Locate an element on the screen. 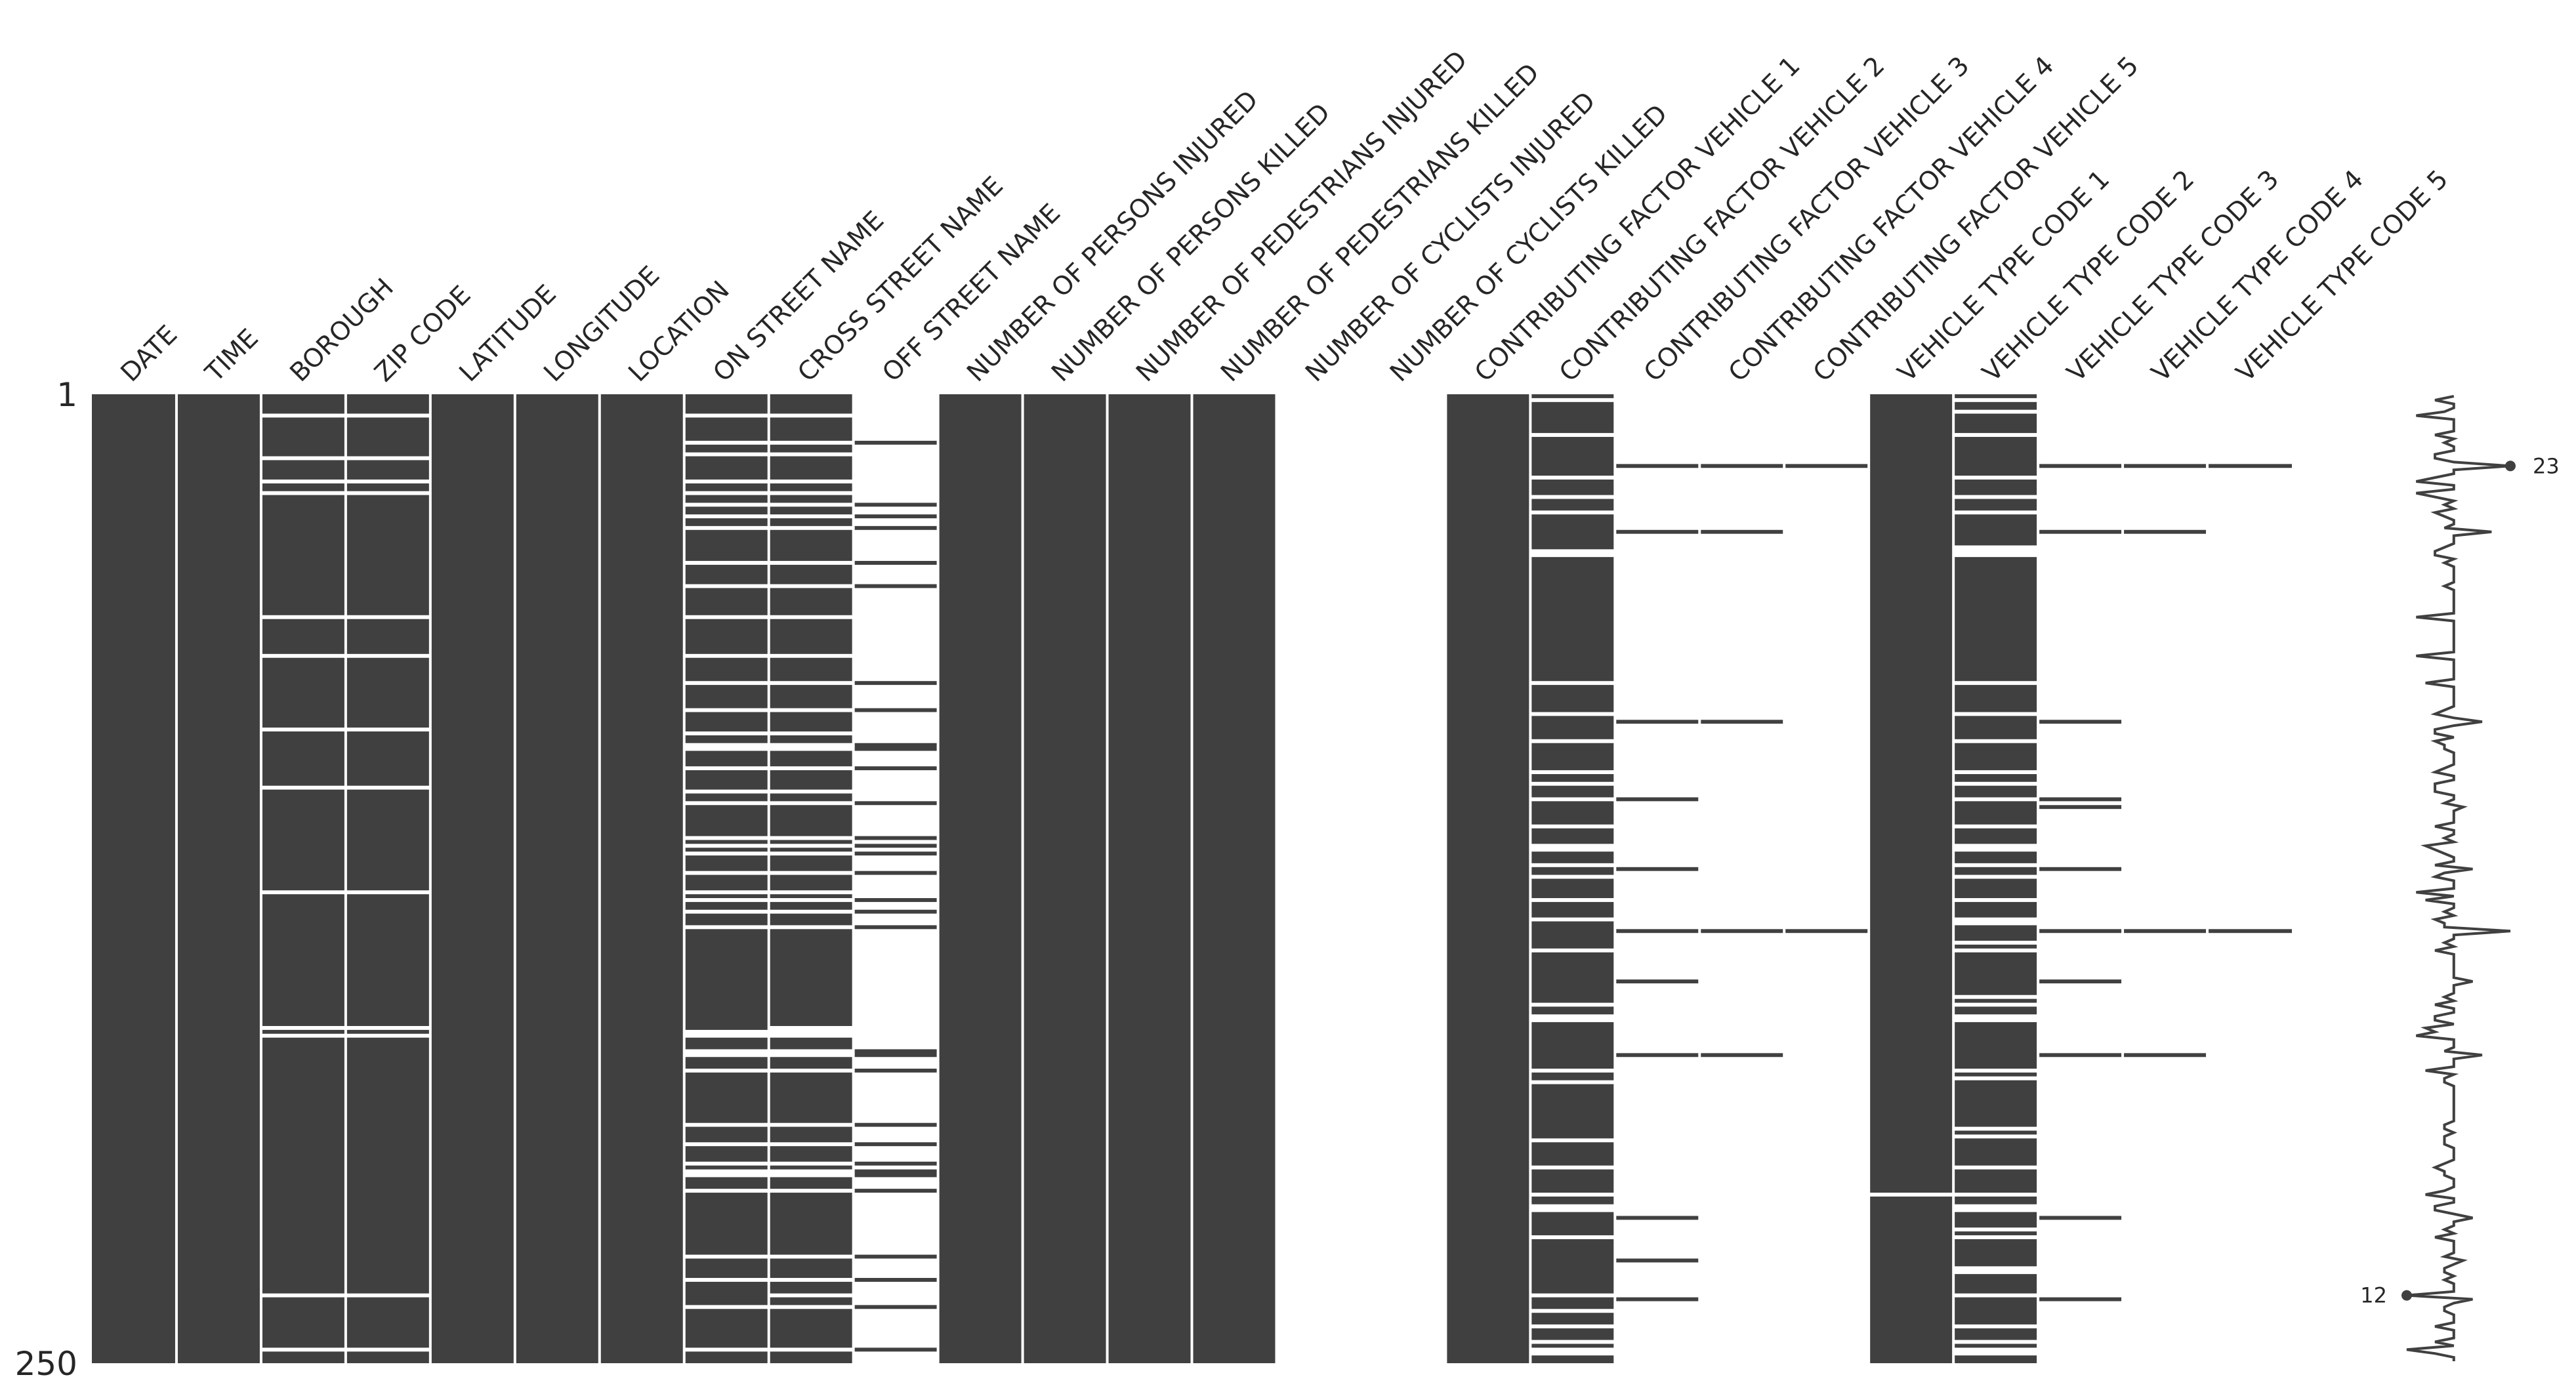  row-axis-labels: 1 250 is located at coordinates (46, 879).